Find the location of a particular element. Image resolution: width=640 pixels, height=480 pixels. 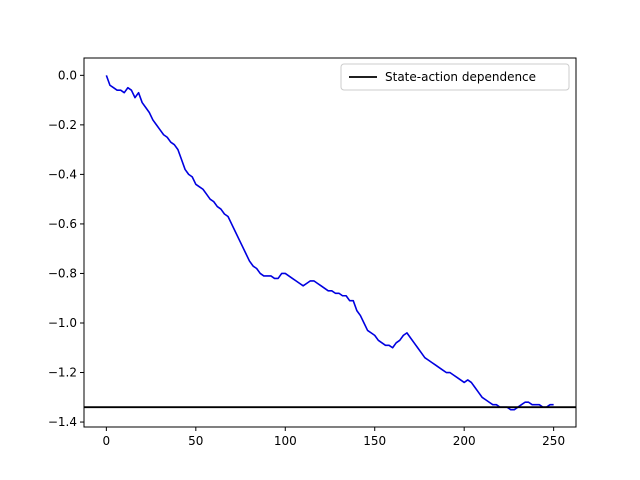

y-tick-label: −0.6 is located at coordinates (62, 224).